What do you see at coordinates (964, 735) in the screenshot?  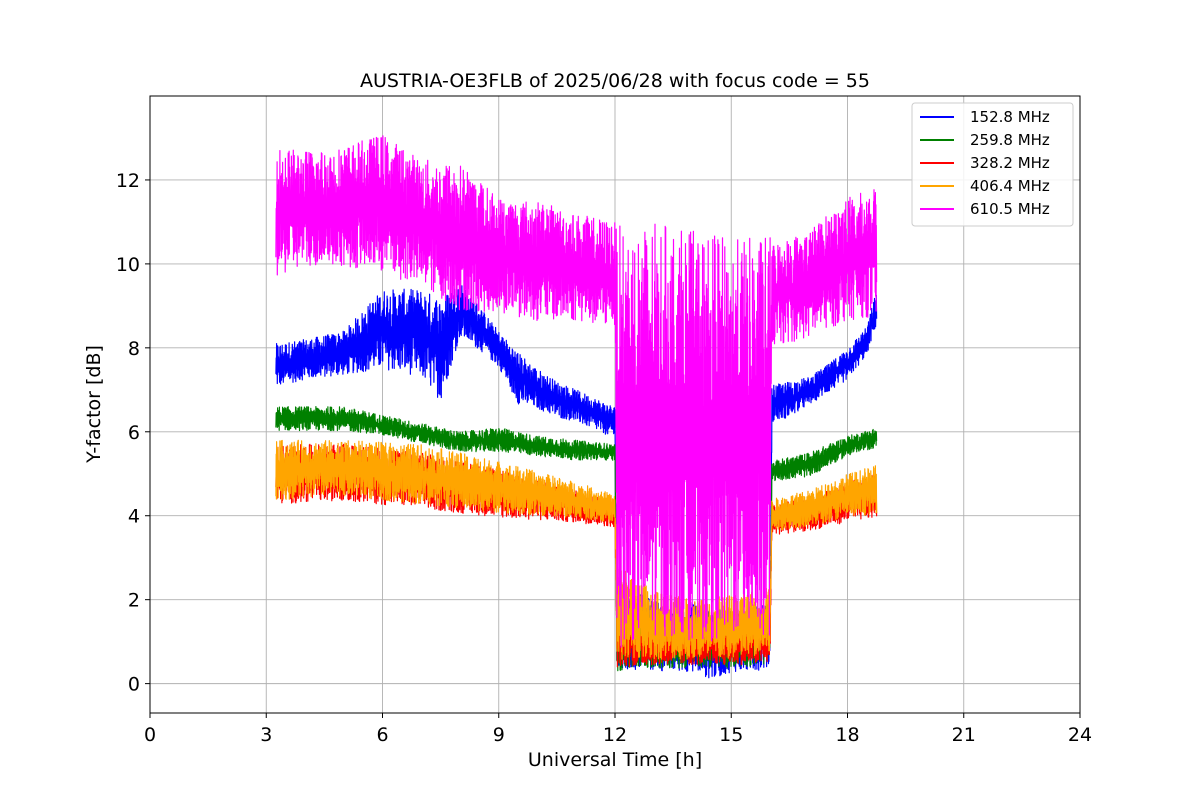 I see `x-tick-label: 21` at bounding box center [964, 735].